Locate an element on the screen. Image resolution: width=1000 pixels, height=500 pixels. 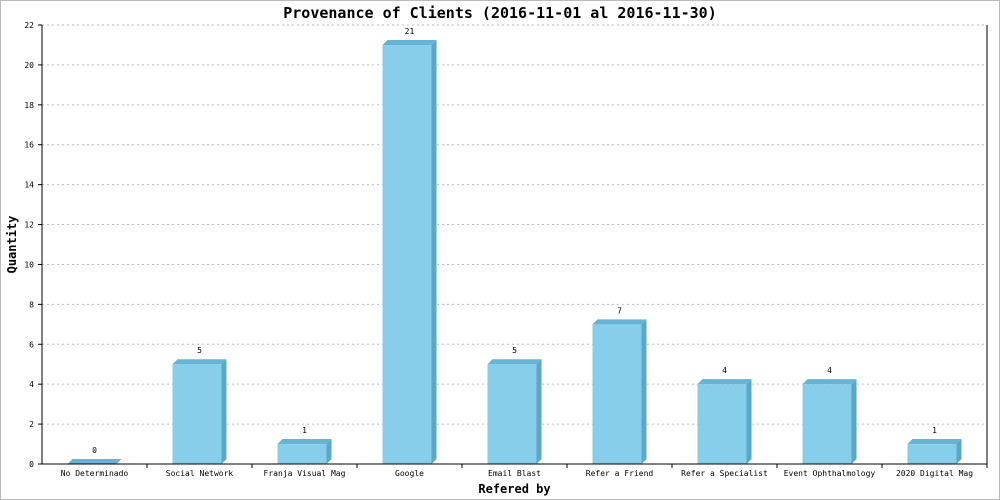
x-tick-label: Email Blast is located at coordinates (514, 473).